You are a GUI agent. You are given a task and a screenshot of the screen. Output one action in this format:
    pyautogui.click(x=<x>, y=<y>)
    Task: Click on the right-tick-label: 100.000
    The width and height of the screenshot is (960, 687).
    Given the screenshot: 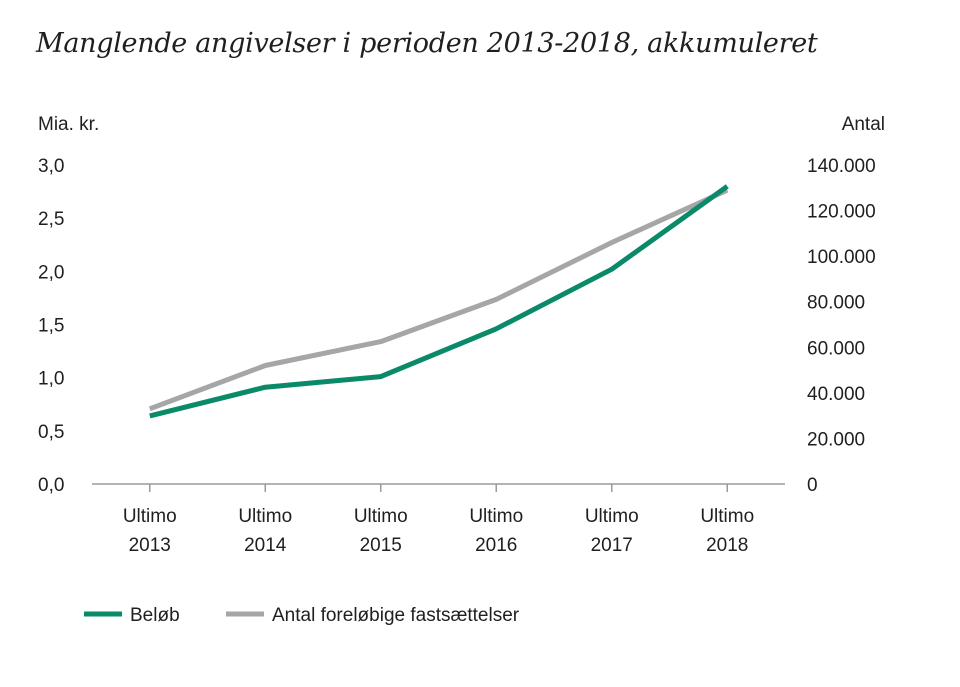 What is the action you would take?
    pyautogui.click(x=841, y=257)
    